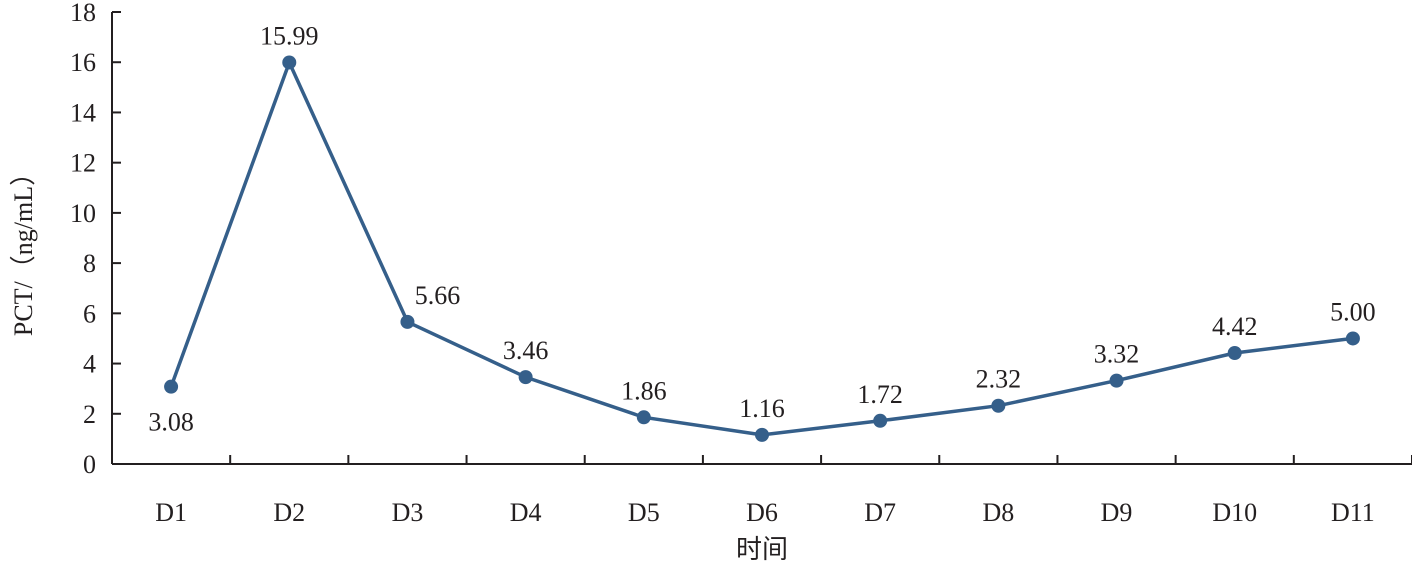  I want to click on y-tick-label: 10, so click(83, 213).